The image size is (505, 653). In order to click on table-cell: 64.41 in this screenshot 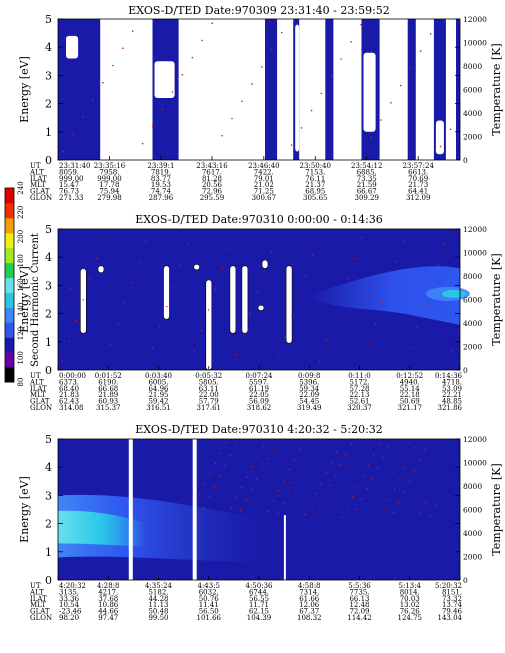, I will do `click(418, 192)`.